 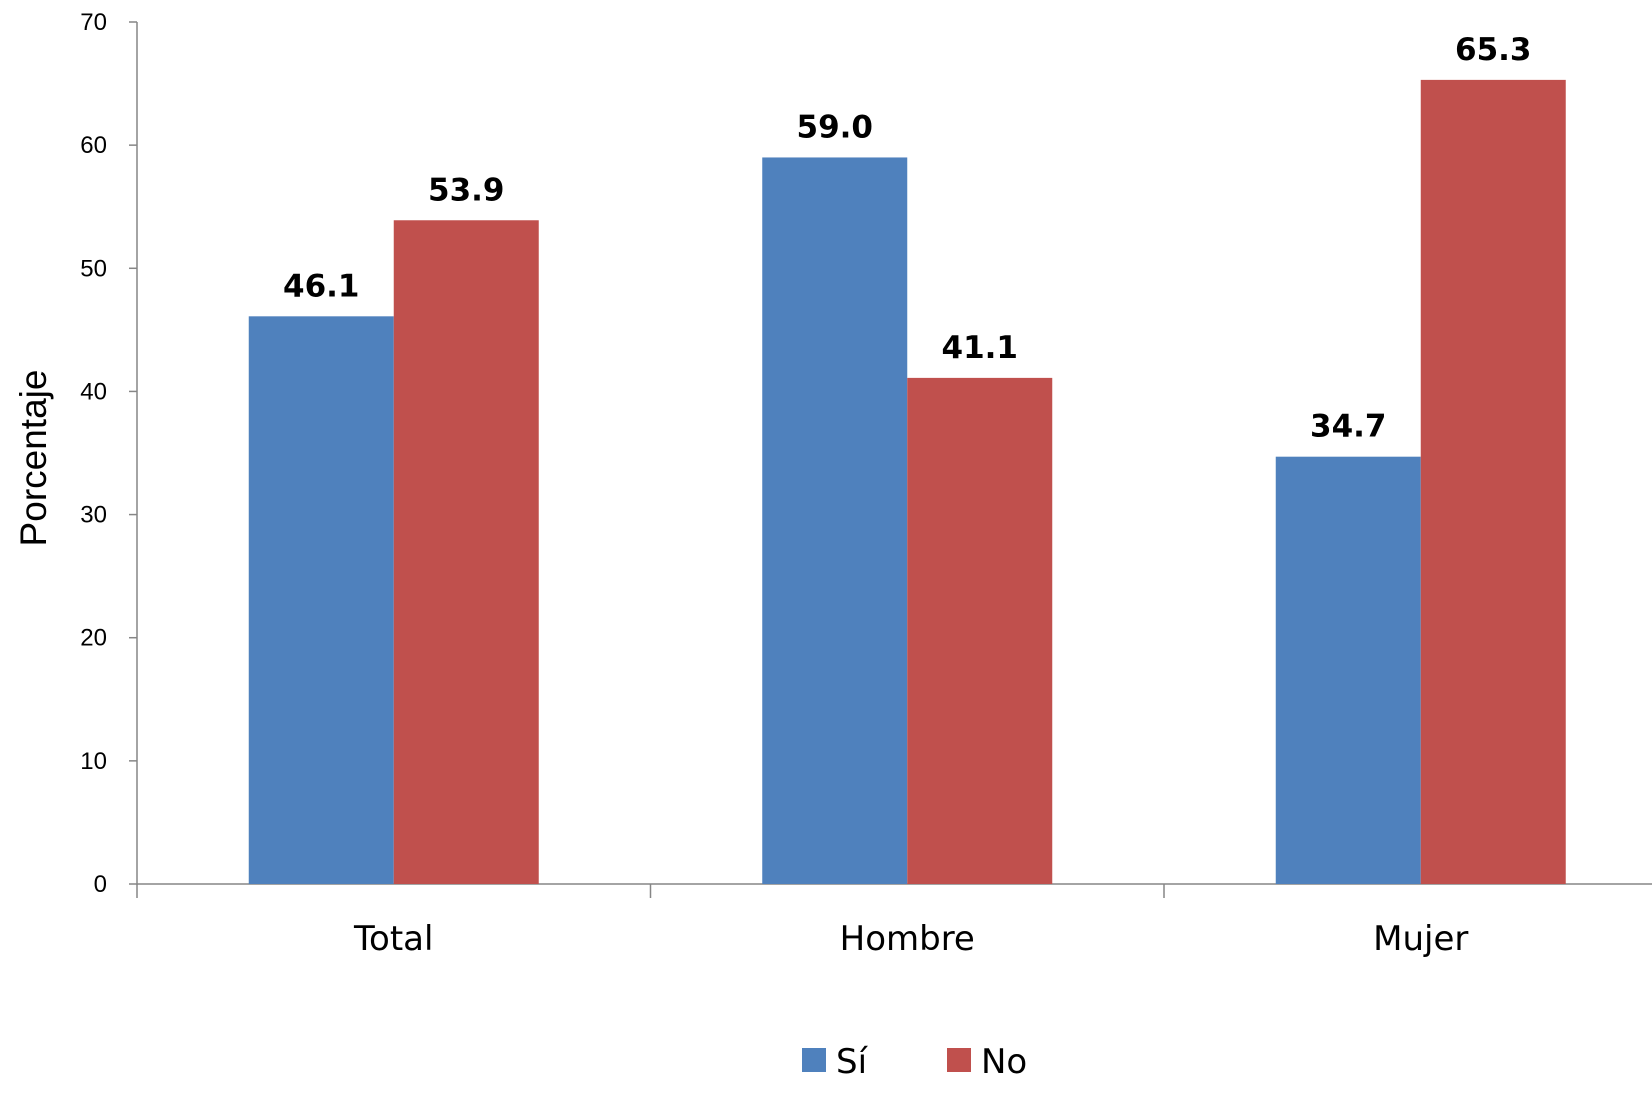 What do you see at coordinates (93, 391) in the screenshot?
I see `y-tick-label: 40` at bounding box center [93, 391].